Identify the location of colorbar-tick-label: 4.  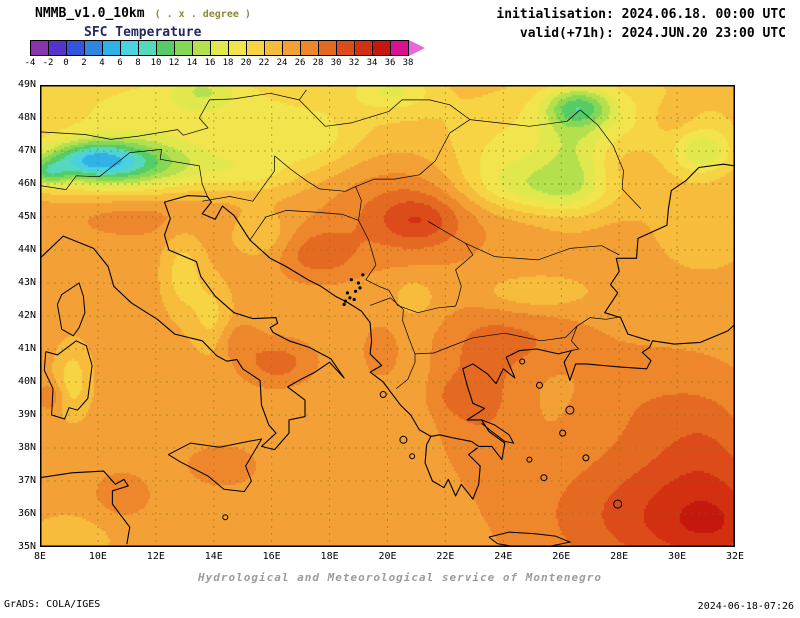
(102, 63).